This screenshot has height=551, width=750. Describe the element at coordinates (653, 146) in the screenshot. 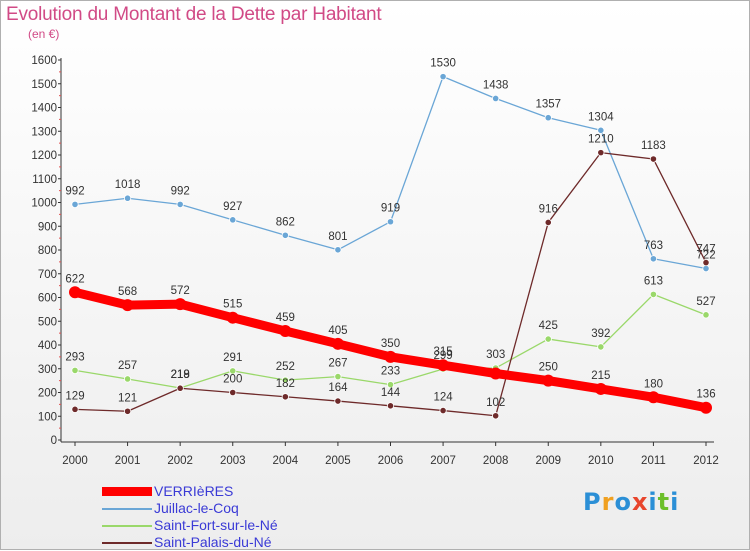

I see `data-label: 1183` at that location.